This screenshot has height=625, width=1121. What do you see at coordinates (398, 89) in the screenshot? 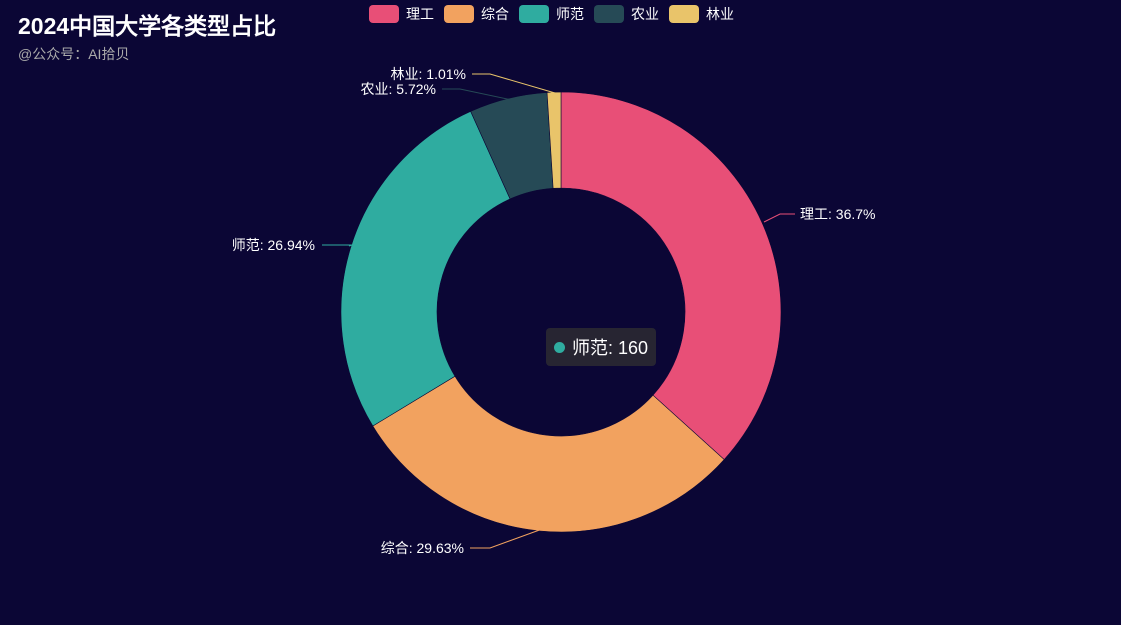
I see `slice-label-3: 农业: 5.72%` at bounding box center [398, 89].